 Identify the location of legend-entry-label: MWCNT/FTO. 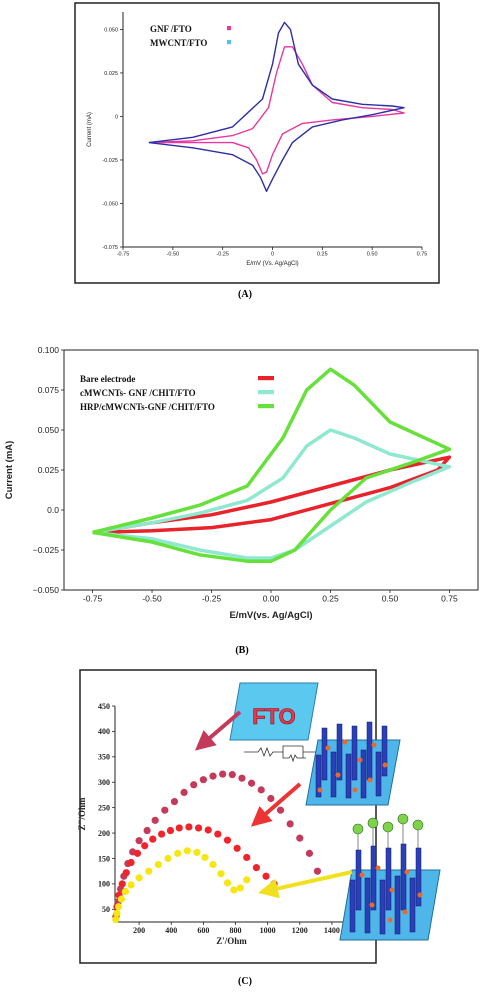
(178, 43).